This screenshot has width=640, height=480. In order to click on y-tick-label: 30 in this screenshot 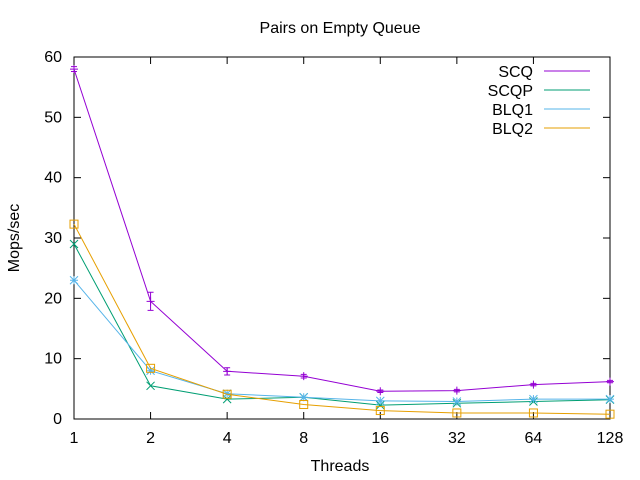, I will do `click(53, 238)`.